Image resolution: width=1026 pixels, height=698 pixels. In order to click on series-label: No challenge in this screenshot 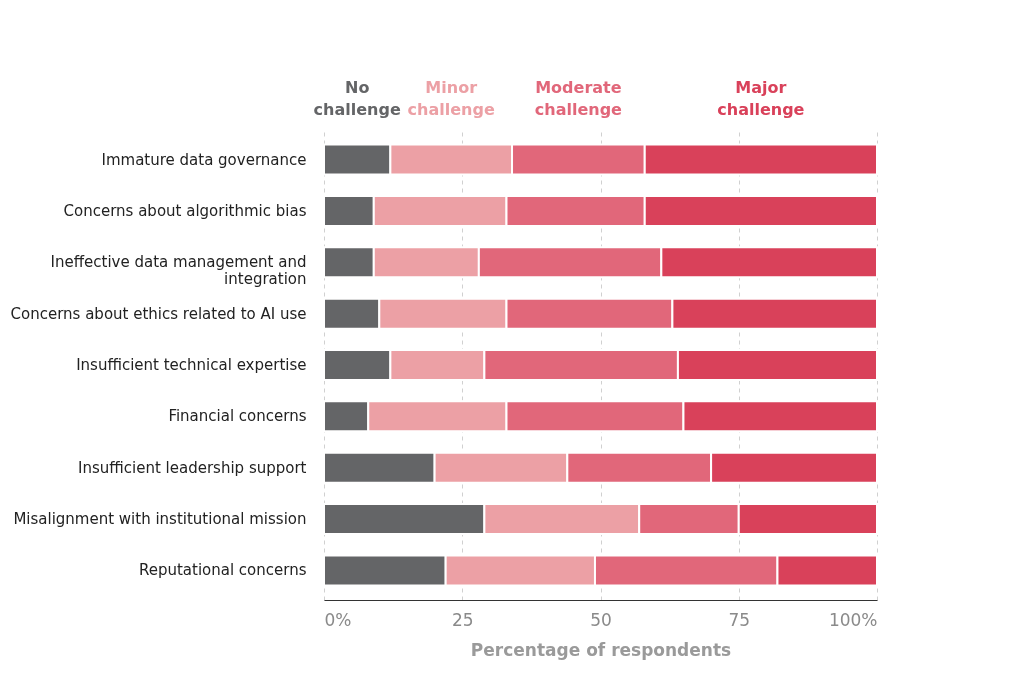, I will do `click(357, 98)`.